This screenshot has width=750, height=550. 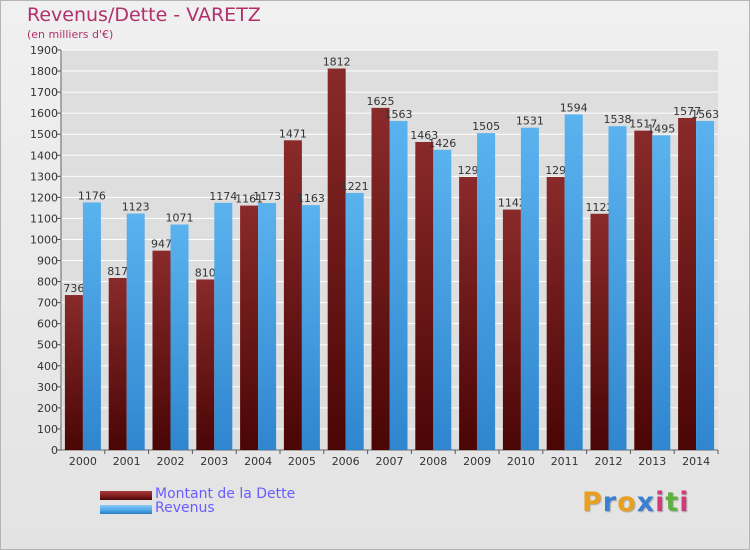 What do you see at coordinates (47, 387) in the screenshot?
I see `y-tick-label: 300` at bounding box center [47, 387].